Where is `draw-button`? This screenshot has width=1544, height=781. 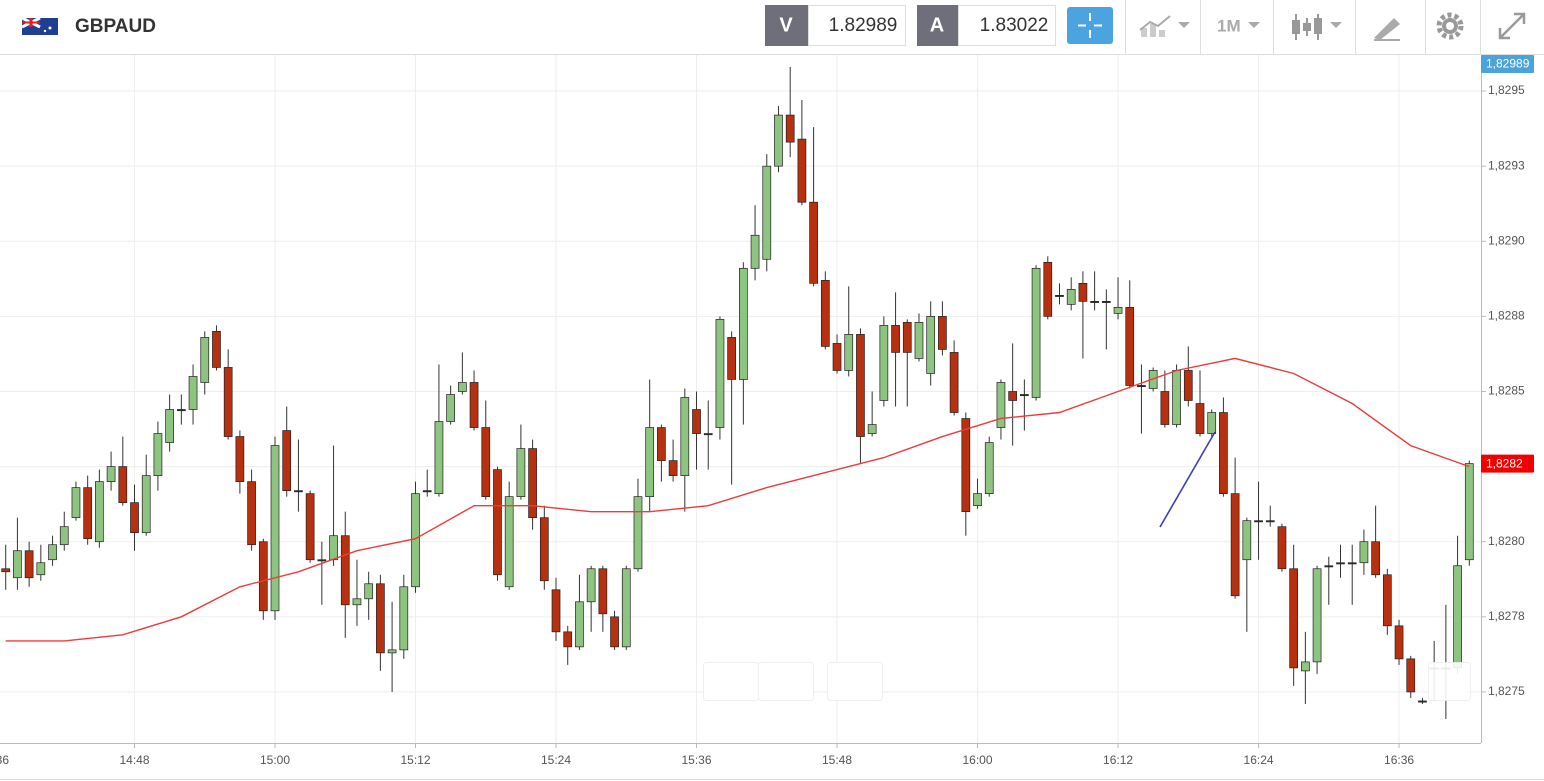 draw-button is located at coordinates (1387, 29).